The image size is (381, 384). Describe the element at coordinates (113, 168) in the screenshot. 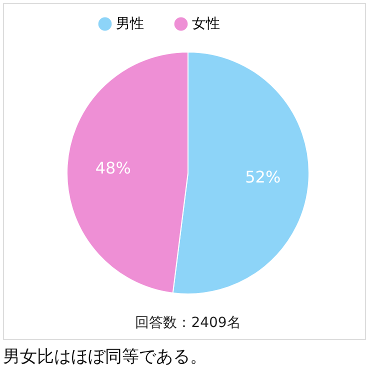

I see `data-label: 48%` at that location.